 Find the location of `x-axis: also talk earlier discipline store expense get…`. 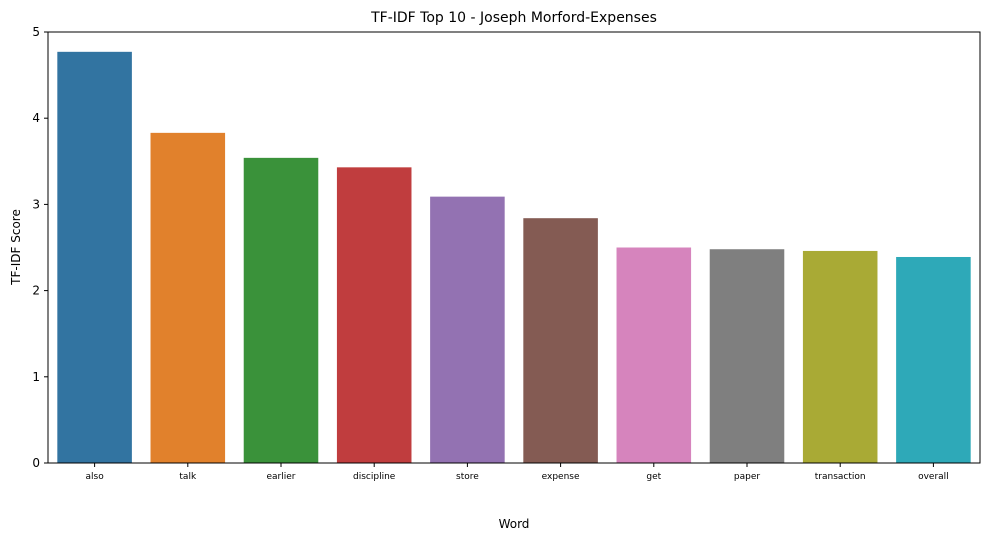

x-axis: also talk earlier discipline store expense get… is located at coordinates (517, 472).